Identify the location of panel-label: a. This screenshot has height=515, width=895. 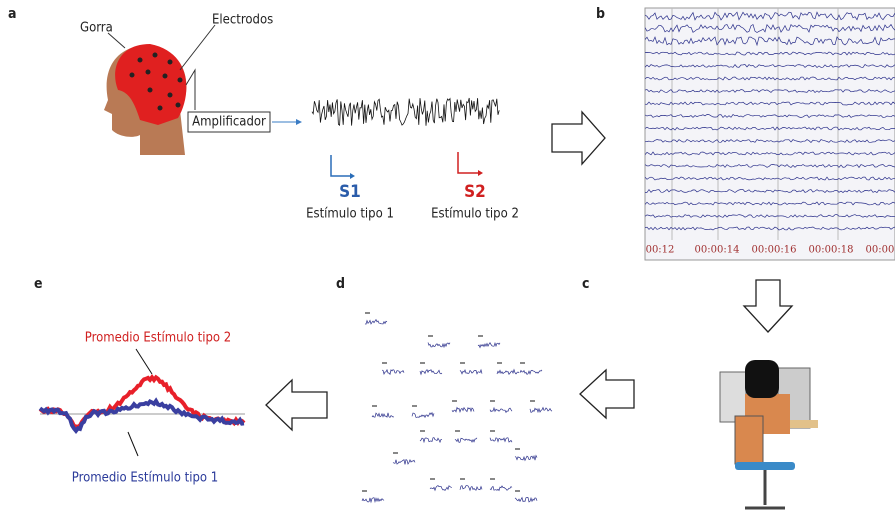
(12, 14).